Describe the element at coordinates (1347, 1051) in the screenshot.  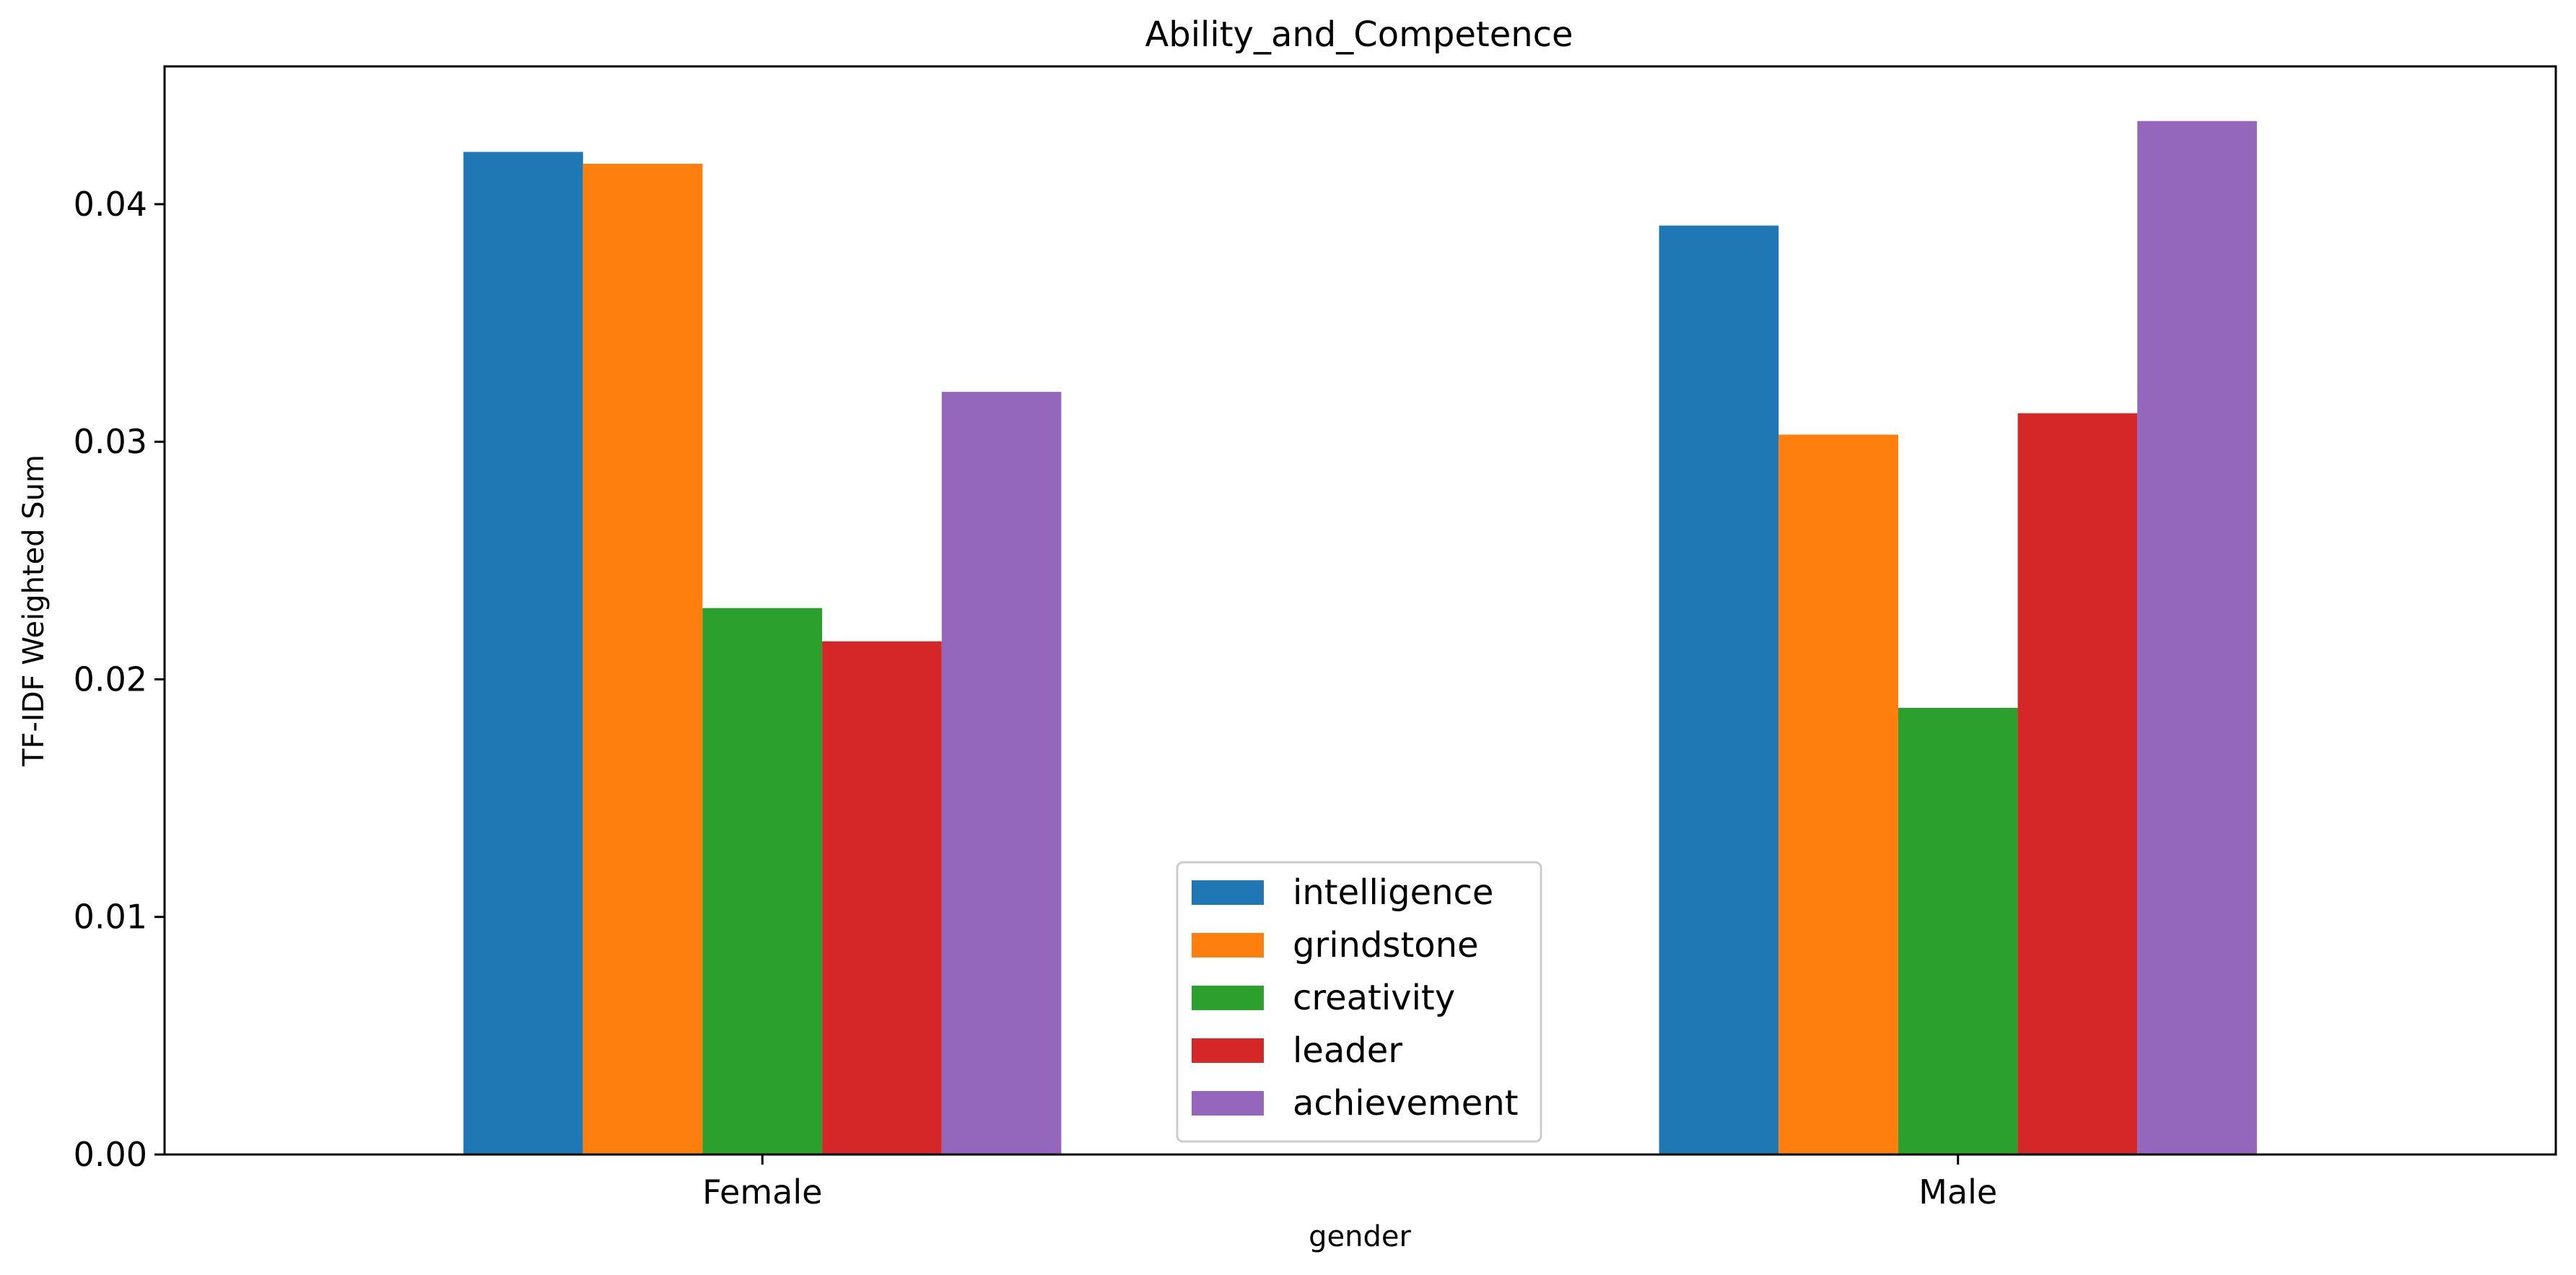
I see `legend-label-leader: leader` at that location.